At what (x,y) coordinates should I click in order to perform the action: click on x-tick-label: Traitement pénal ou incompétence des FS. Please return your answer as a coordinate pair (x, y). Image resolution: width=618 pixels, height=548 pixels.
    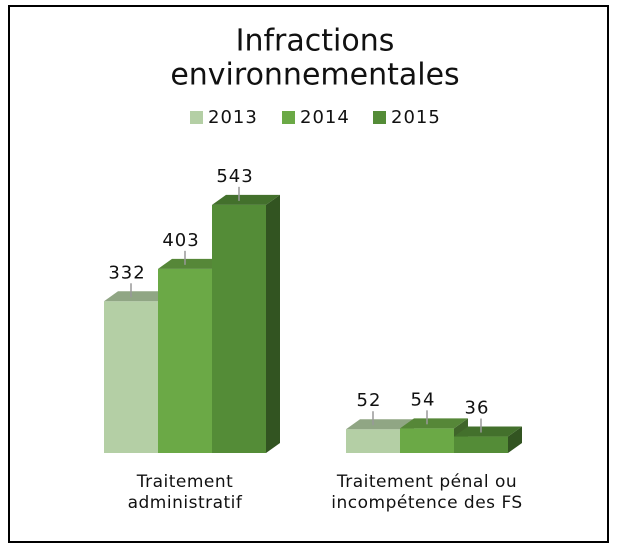
    Looking at the image, I should click on (427, 492).